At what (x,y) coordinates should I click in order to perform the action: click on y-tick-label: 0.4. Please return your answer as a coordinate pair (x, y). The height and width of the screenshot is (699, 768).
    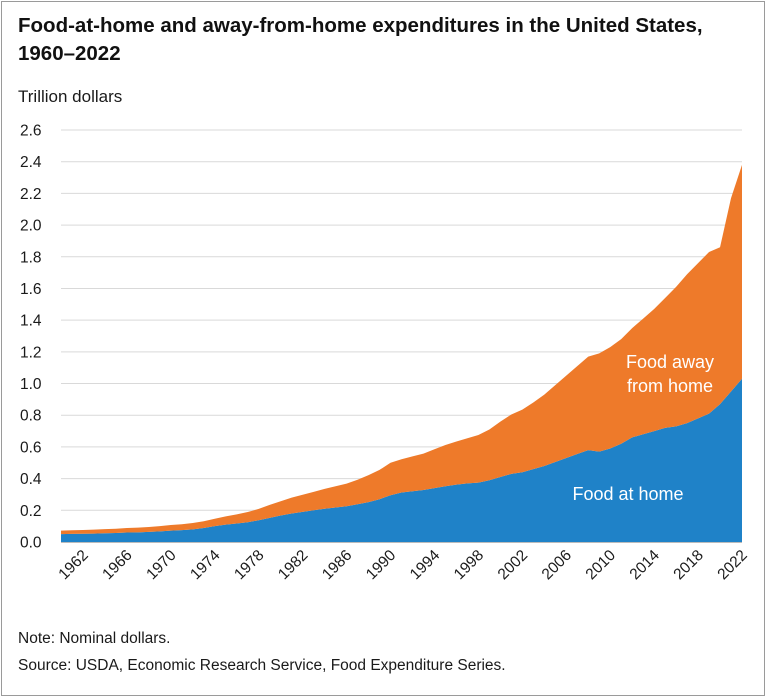
    Looking at the image, I should click on (31, 479).